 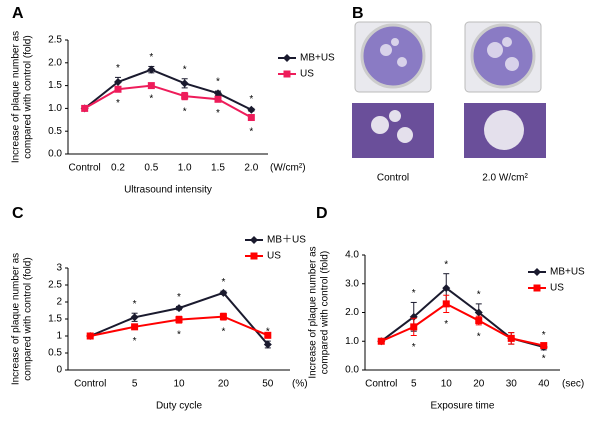 What do you see at coordinates (55, 131) in the screenshot?
I see `y-tick-label: 0.5` at bounding box center [55, 131].